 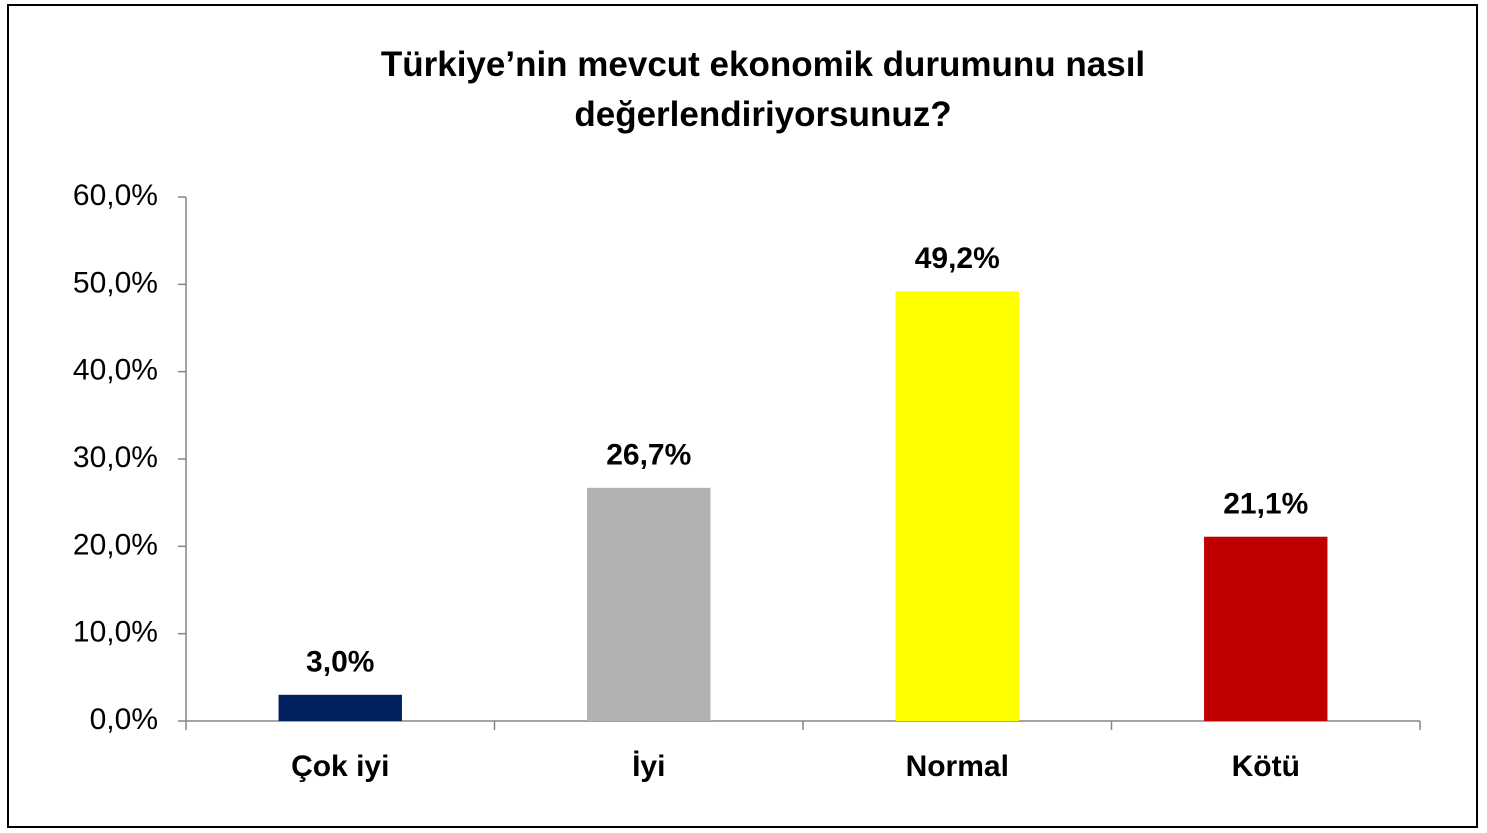 What do you see at coordinates (340, 662) in the screenshot?
I see `value-label: 3,0%` at bounding box center [340, 662].